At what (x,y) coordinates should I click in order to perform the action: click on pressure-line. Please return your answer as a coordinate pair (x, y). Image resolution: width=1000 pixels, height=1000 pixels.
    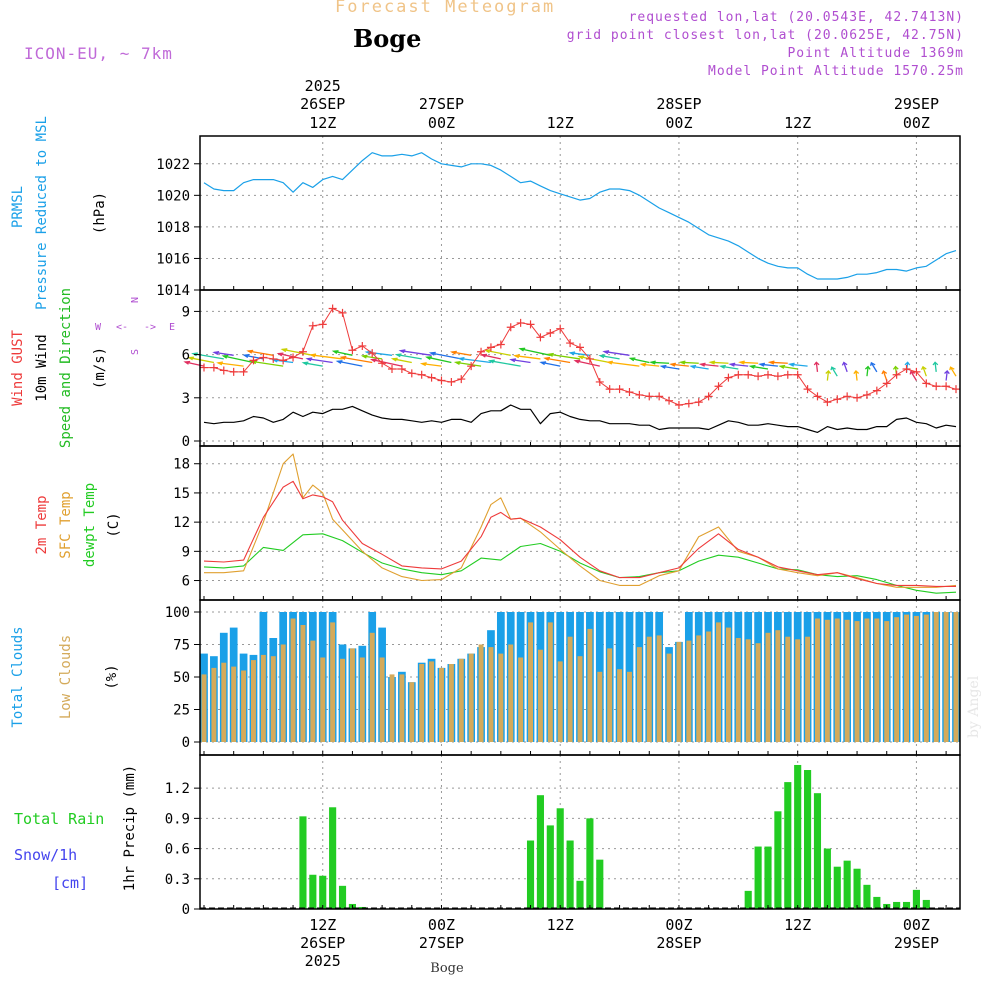
    Looking at the image, I should click on (580, 216).